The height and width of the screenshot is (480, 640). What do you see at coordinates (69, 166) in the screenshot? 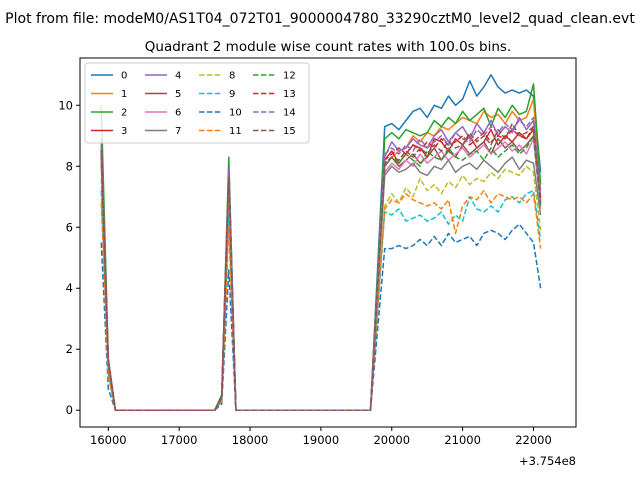
I see `y-tick-label: 8` at bounding box center [69, 166].